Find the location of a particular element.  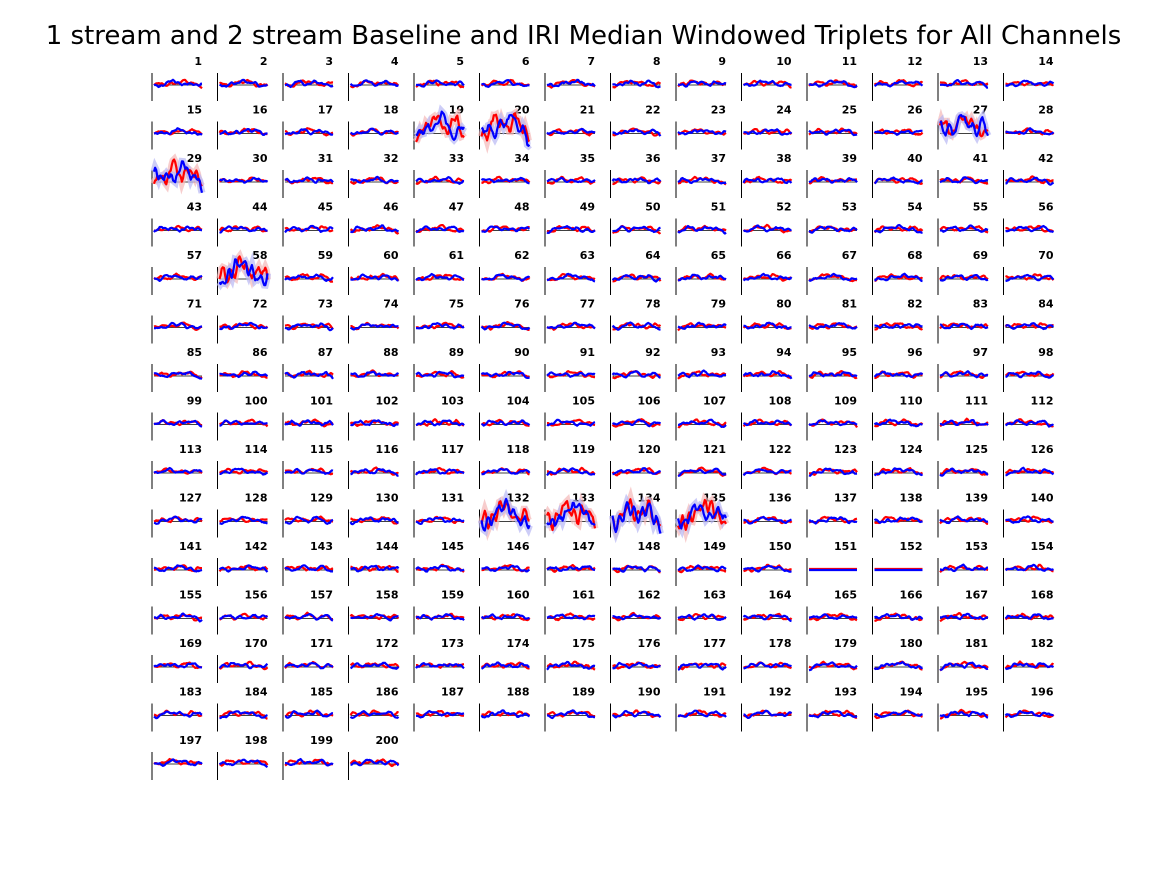

panel-label: 177 is located at coordinates (714, 643).